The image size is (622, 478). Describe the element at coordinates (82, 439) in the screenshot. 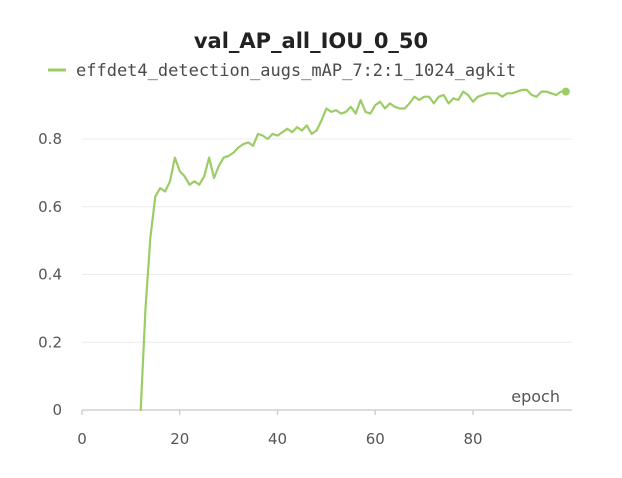

I see `x-tick-label: 0` at that location.